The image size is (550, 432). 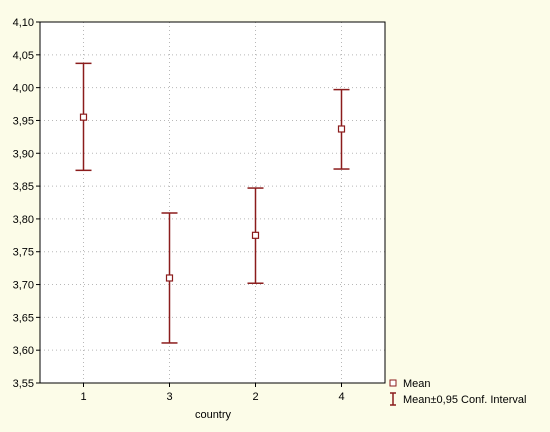 What do you see at coordinates (169, 397) in the screenshot?
I see `x-tick-label: 3` at bounding box center [169, 397].